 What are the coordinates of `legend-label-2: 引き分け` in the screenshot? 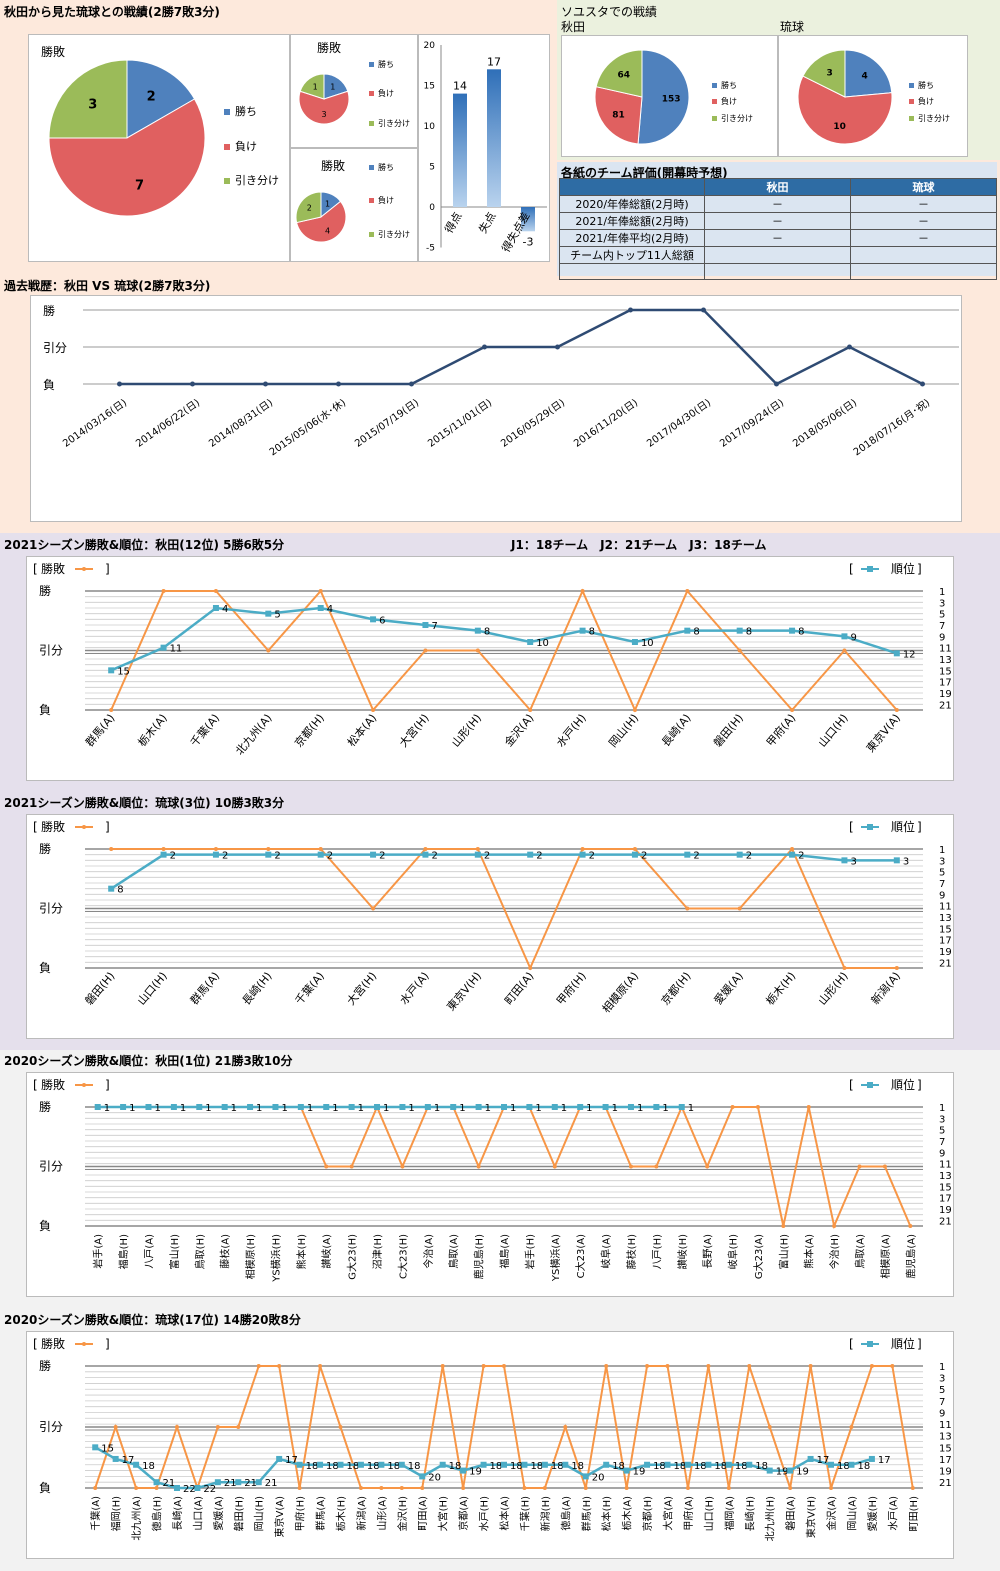 It's located at (934, 118).